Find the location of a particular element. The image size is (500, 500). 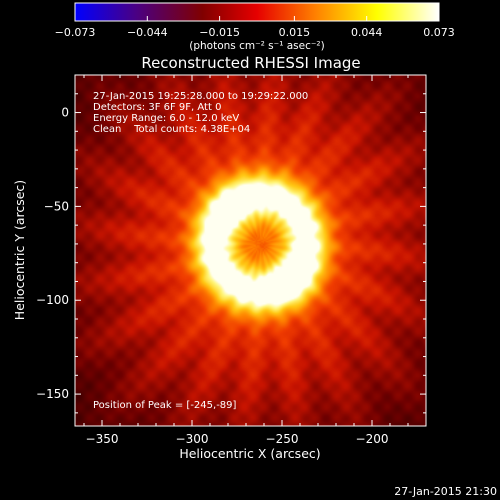

annotation-detectors: Detectors: 3F 6F 9F, Att 0 is located at coordinates (157, 107).